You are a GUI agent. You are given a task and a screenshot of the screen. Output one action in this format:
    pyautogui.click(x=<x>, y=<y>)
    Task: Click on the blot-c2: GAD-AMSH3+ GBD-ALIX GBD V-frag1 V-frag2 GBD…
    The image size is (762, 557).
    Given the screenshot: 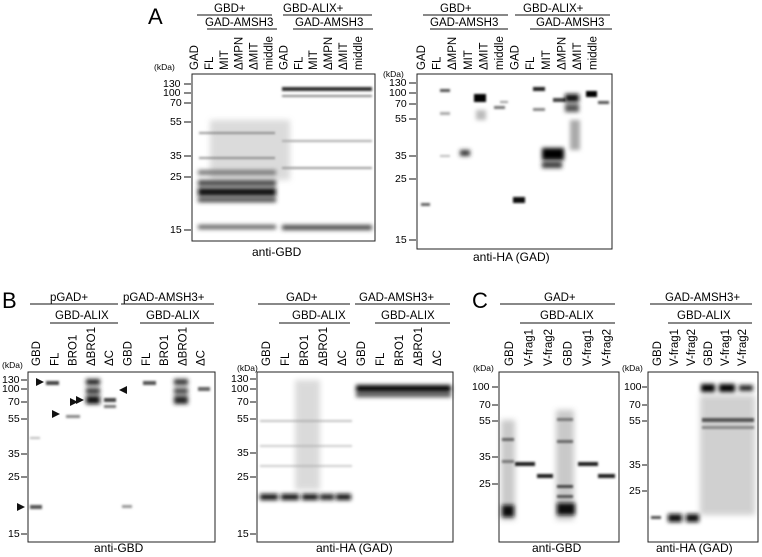 What is the action you would take?
    pyautogui.click(x=690, y=423)
    